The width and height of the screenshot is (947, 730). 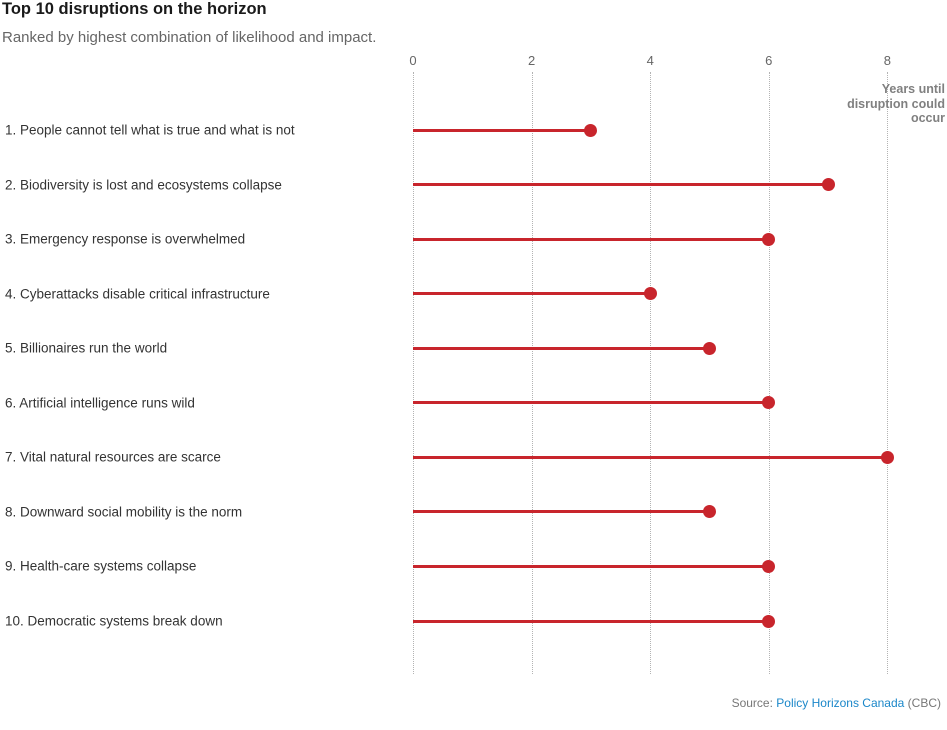 What do you see at coordinates (754, 703) in the screenshot?
I see `source-prefix: Source:` at bounding box center [754, 703].